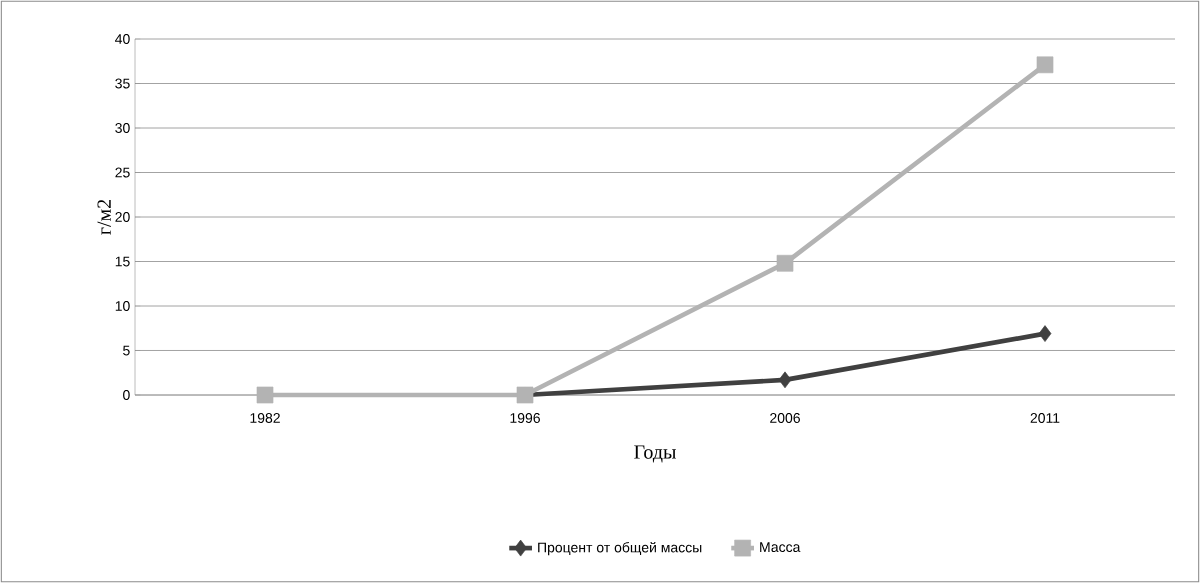 The height and width of the screenshot is (583, 1200). I want to click on y-axis-title: г/м2, so click(104, 217).